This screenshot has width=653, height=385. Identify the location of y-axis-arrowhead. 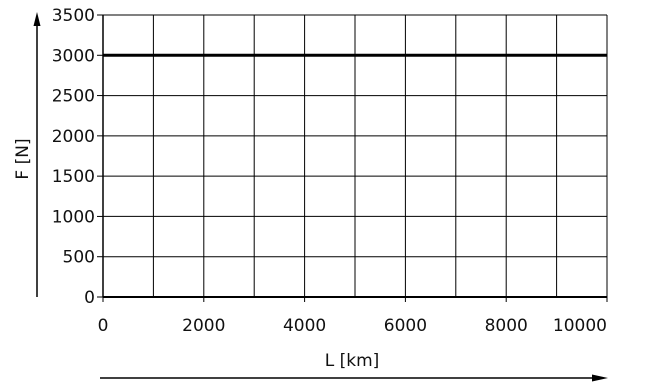
(37, 19).